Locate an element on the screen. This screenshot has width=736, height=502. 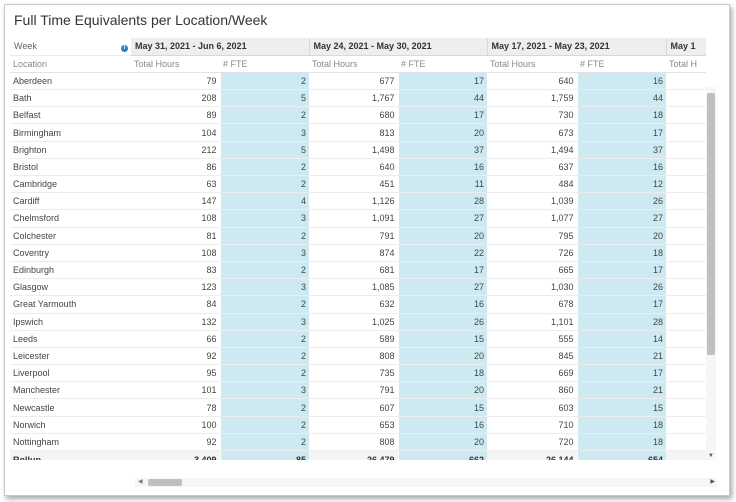
table-row: Ipswich 132 3 1,025 26 1,101 28 is located at coordinates (358, 322).